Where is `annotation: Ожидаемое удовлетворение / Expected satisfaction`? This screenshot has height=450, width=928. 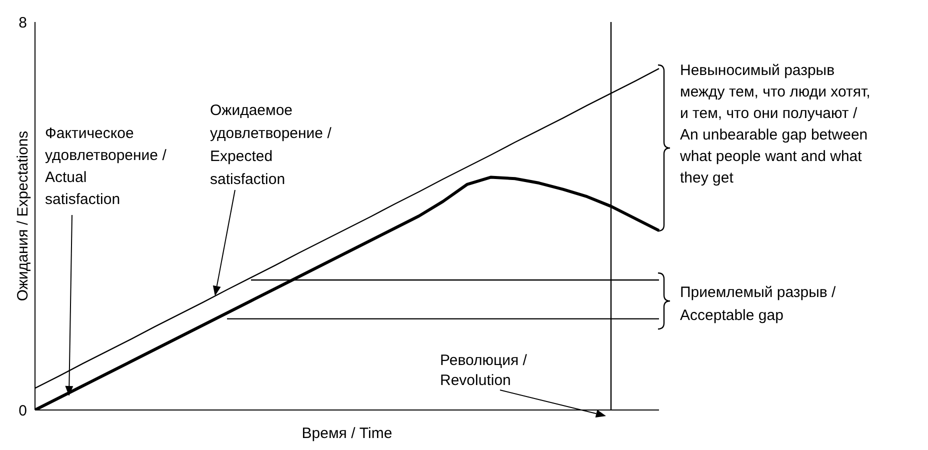 annotation: Ожидаемое удовлетворение / Expected satisfaction is located at coordinates (271, 145).